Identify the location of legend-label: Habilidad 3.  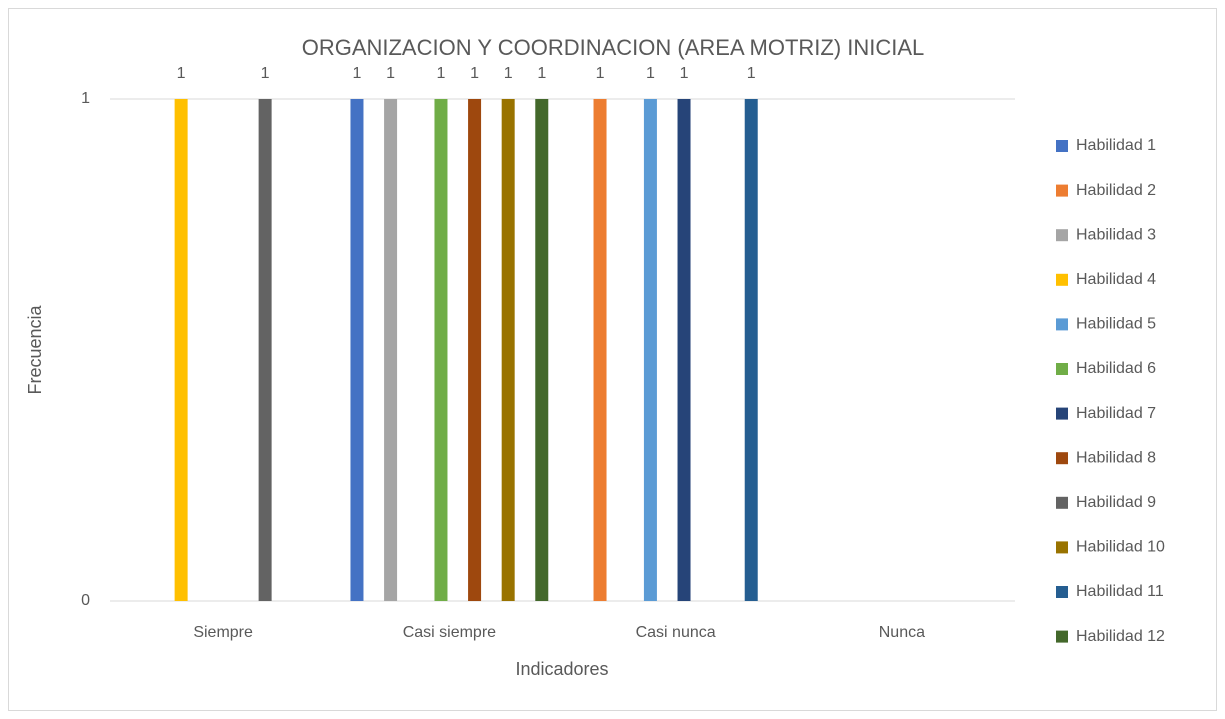
(1116, 234).